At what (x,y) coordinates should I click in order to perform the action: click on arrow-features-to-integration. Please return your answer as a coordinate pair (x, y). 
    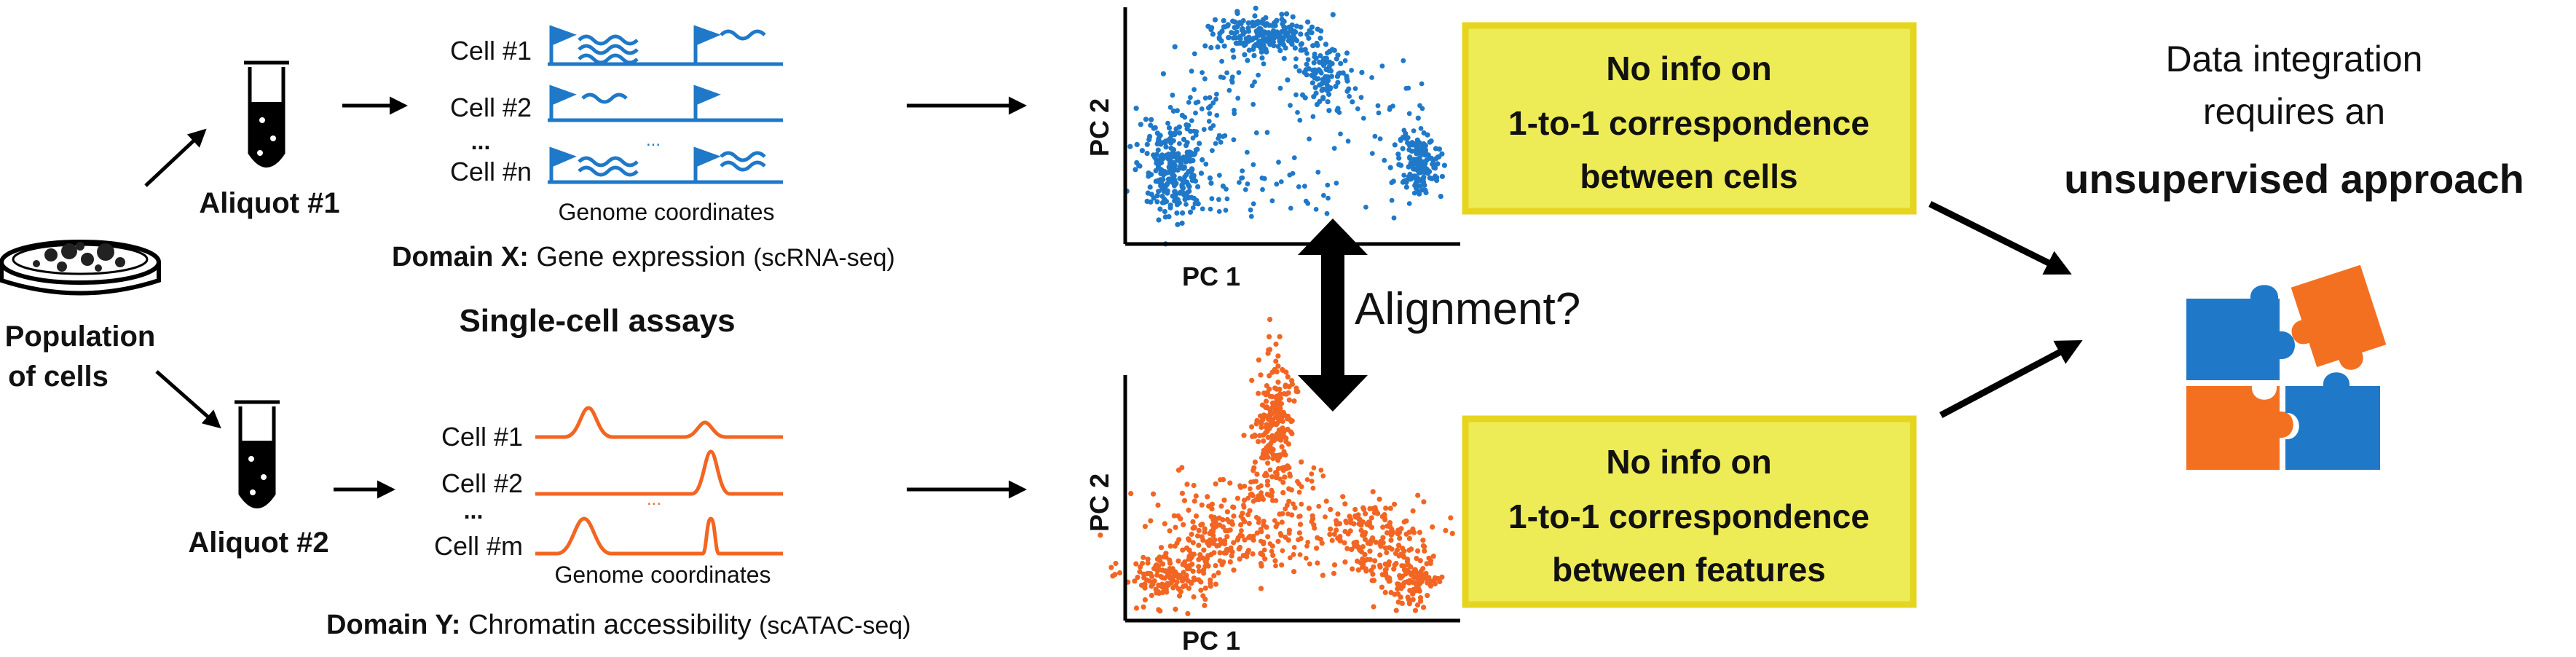
    Looking at the image, I should click on (2011, 379).